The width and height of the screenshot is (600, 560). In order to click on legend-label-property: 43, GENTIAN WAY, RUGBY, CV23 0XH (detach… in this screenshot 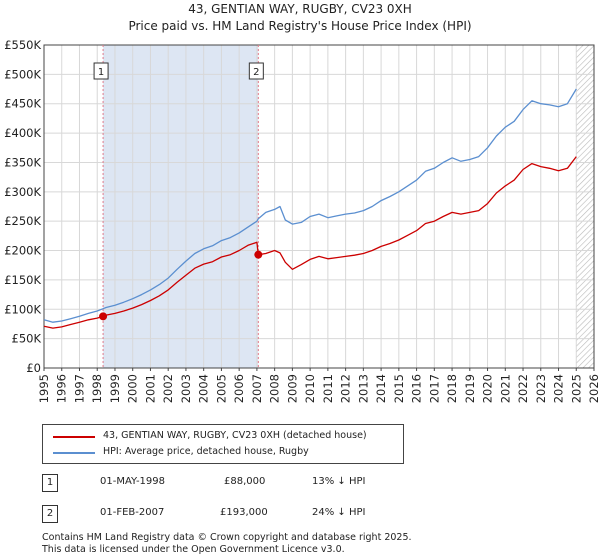, I will do `click(235, 435)`.